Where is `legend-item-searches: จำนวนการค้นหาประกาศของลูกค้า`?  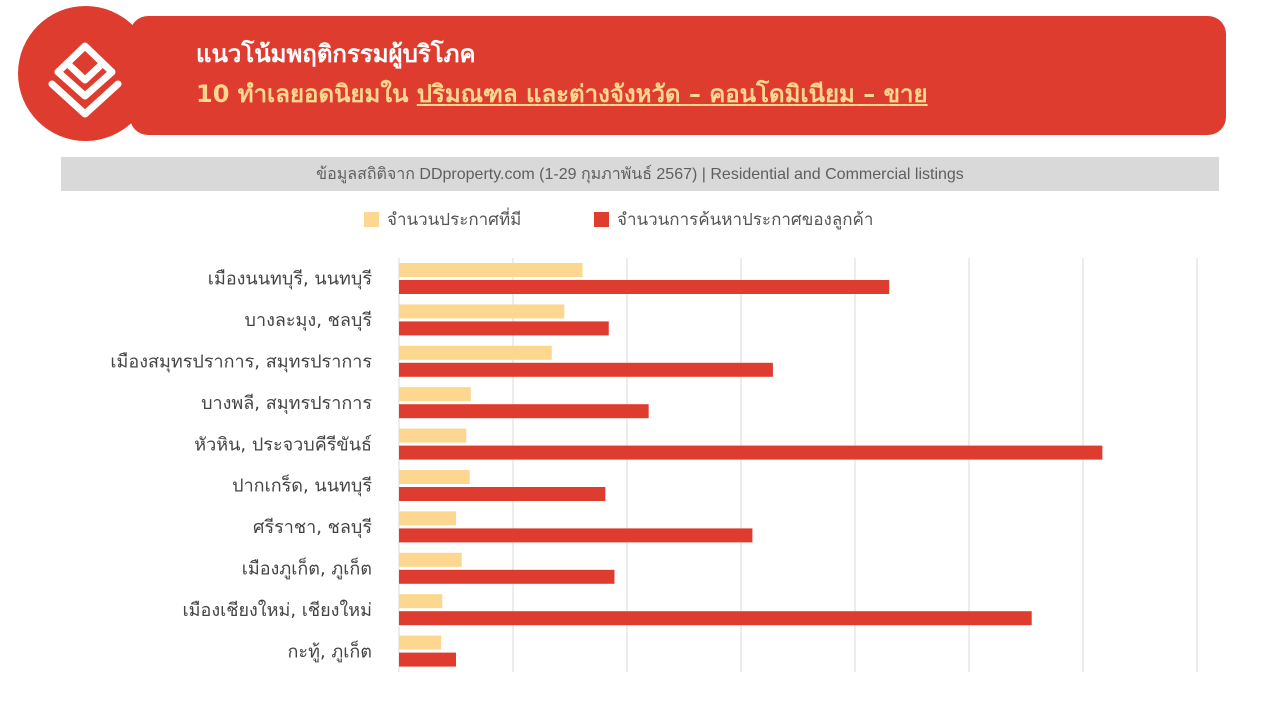 legend-item-searches: จำนวนการค้นหาประกาศของลูกค้า is located at coordinates (733, 219).